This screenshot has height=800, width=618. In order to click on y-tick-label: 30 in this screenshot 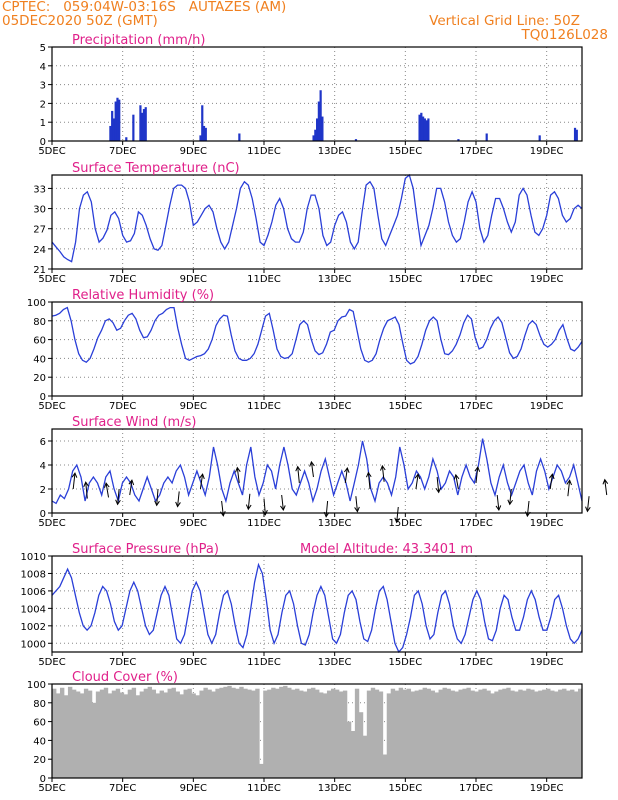, I will do `click(39, 210)`.